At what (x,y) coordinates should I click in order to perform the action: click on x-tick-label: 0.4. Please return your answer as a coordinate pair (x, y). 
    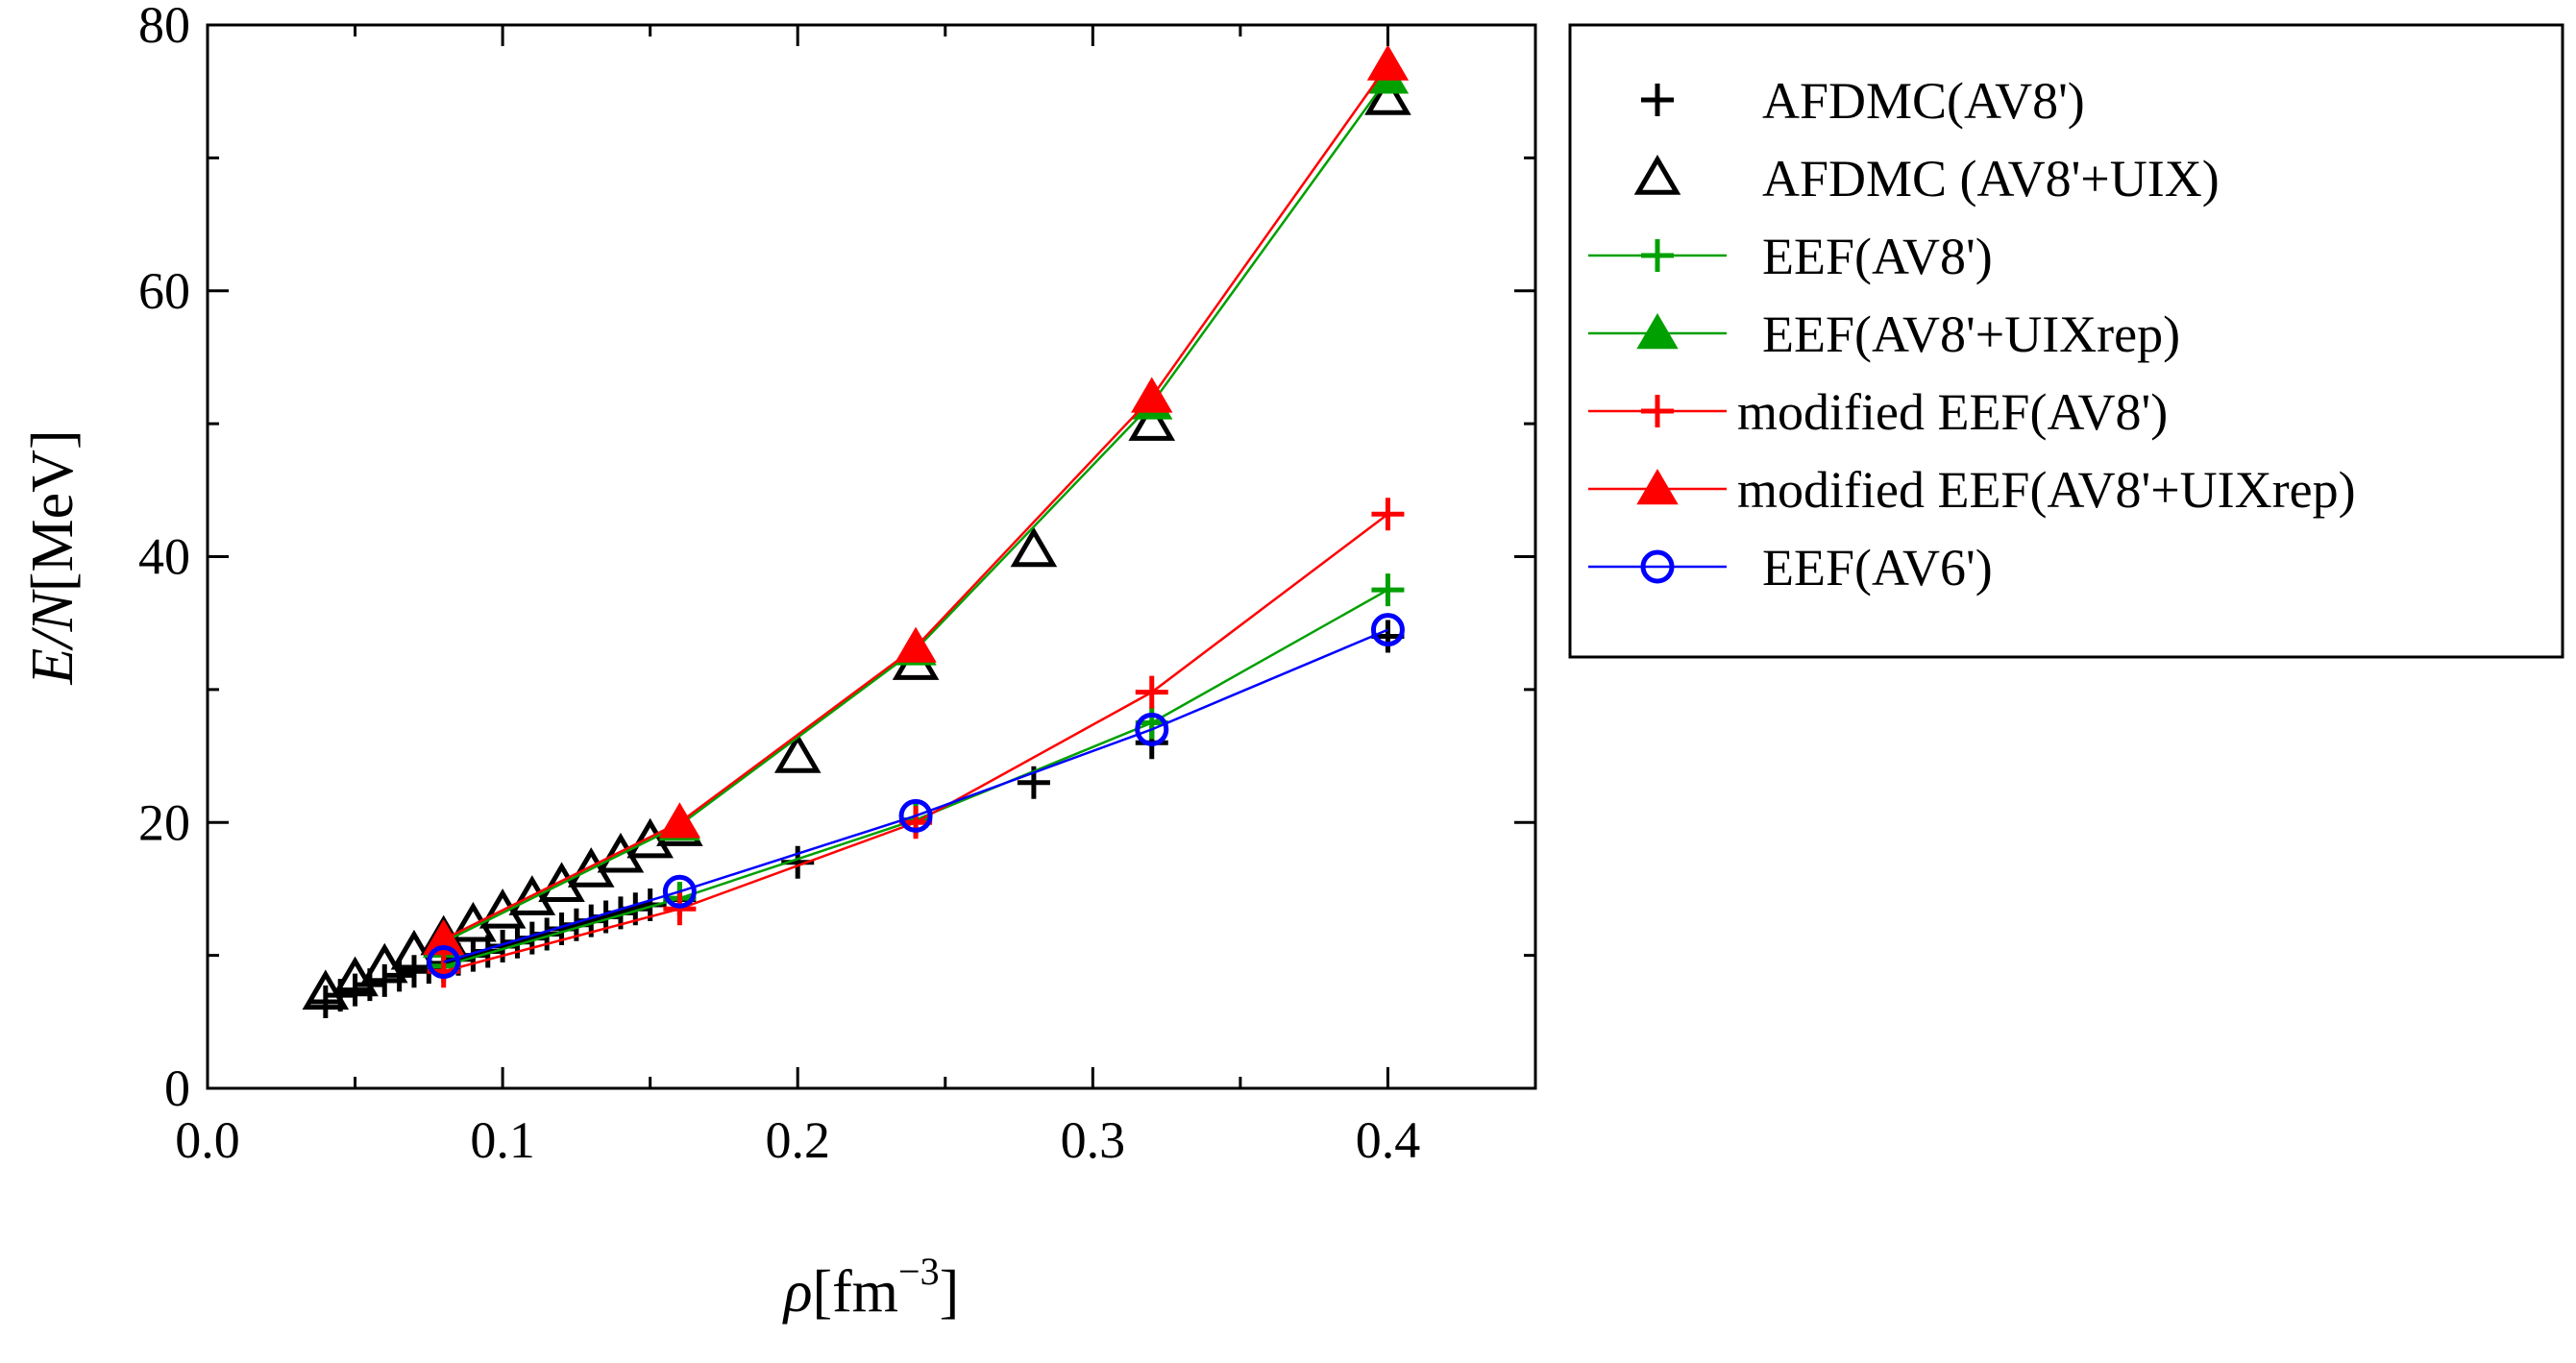
    Looking at the image, I should click on (1388, 1140).